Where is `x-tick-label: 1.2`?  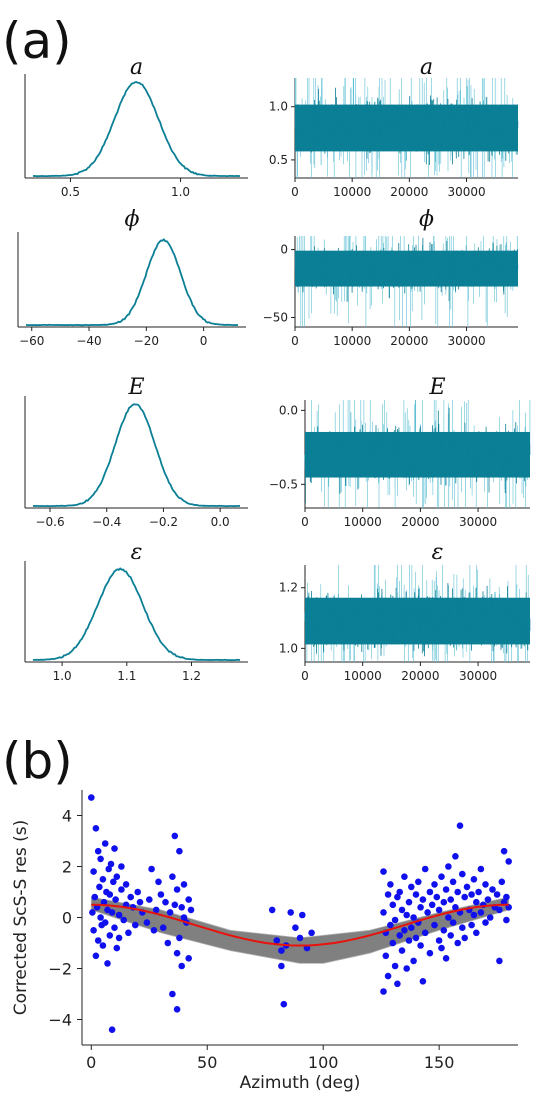 x-tick-label: 1.2 is located at coordinates (191, 676).